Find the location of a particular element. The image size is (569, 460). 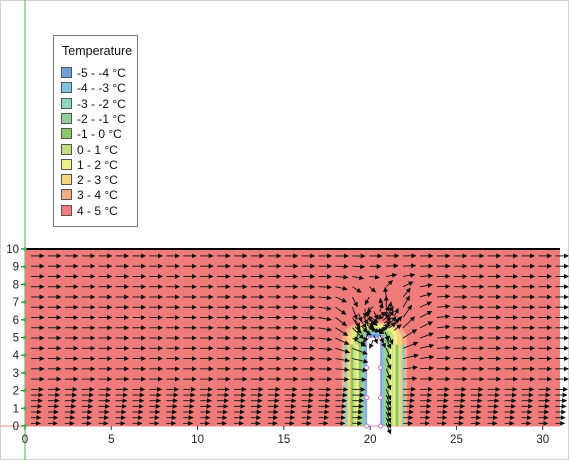

legend-item: 1 - 2 °C is located at coordinates (89, 165).